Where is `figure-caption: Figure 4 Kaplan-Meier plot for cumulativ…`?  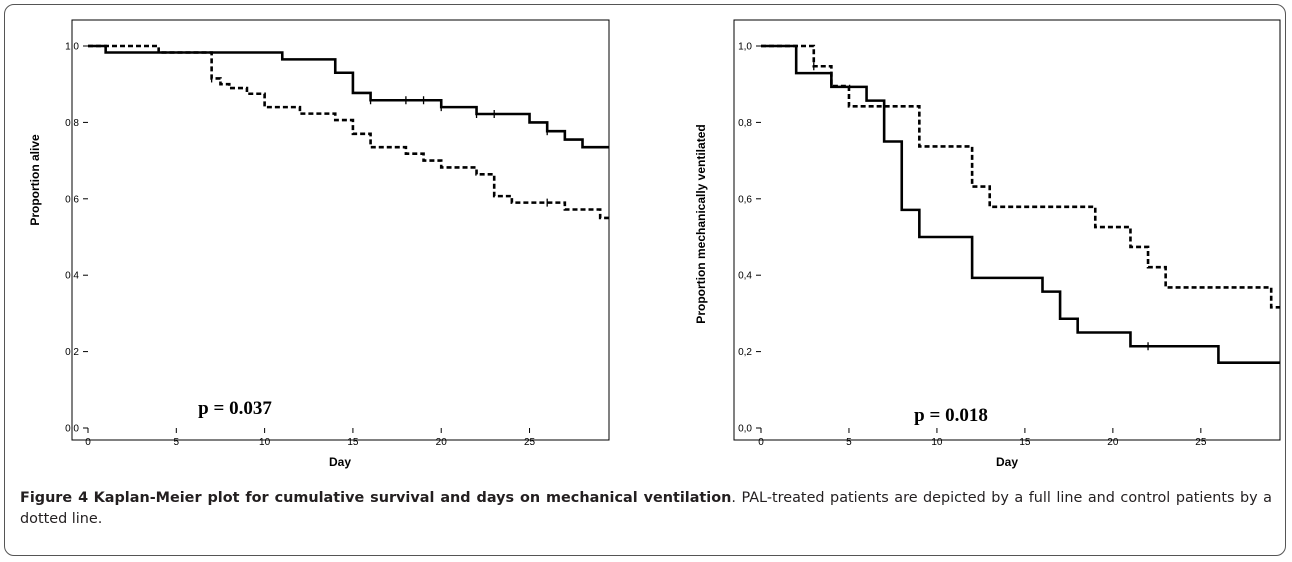
figure-caption: Figure 4 Kaplan-Meier plot for cumulativ… is located at coordinates (646, 509).